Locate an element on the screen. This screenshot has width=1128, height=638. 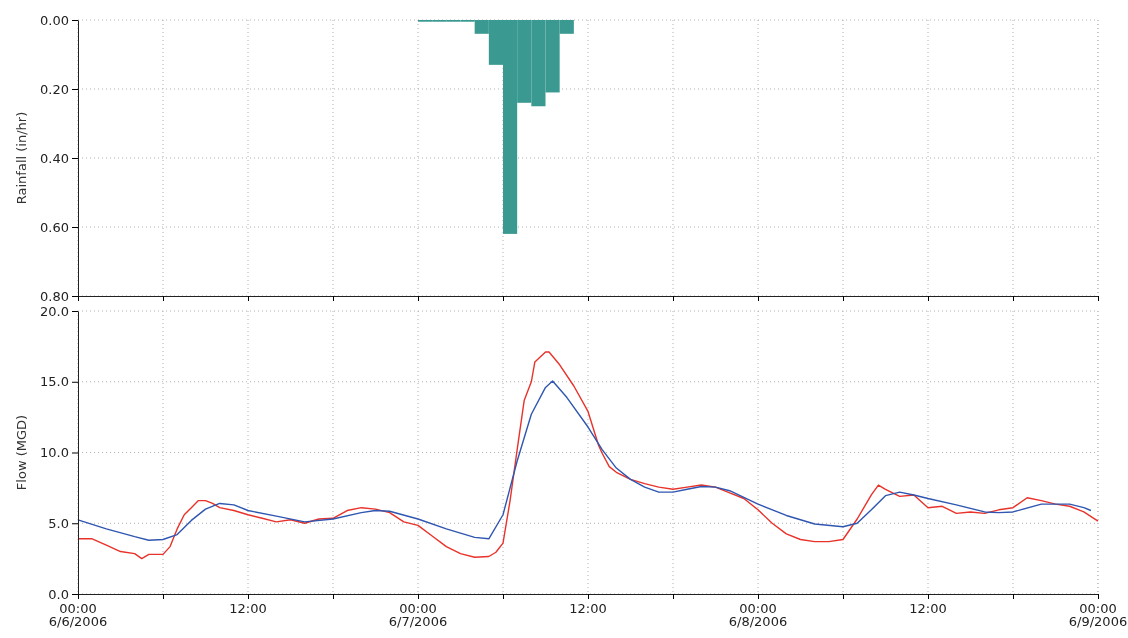
x-tick-label: 00:00 6/8/2006 is located at coordinates (758, 615).